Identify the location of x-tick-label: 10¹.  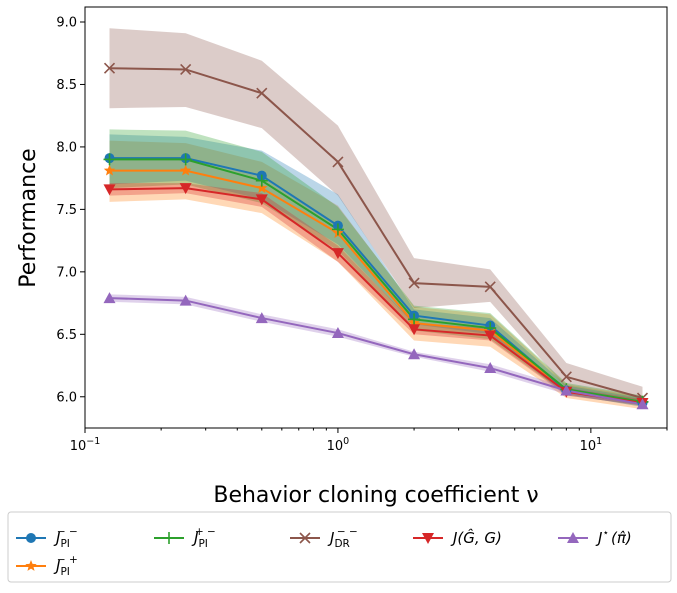
(591, 445).